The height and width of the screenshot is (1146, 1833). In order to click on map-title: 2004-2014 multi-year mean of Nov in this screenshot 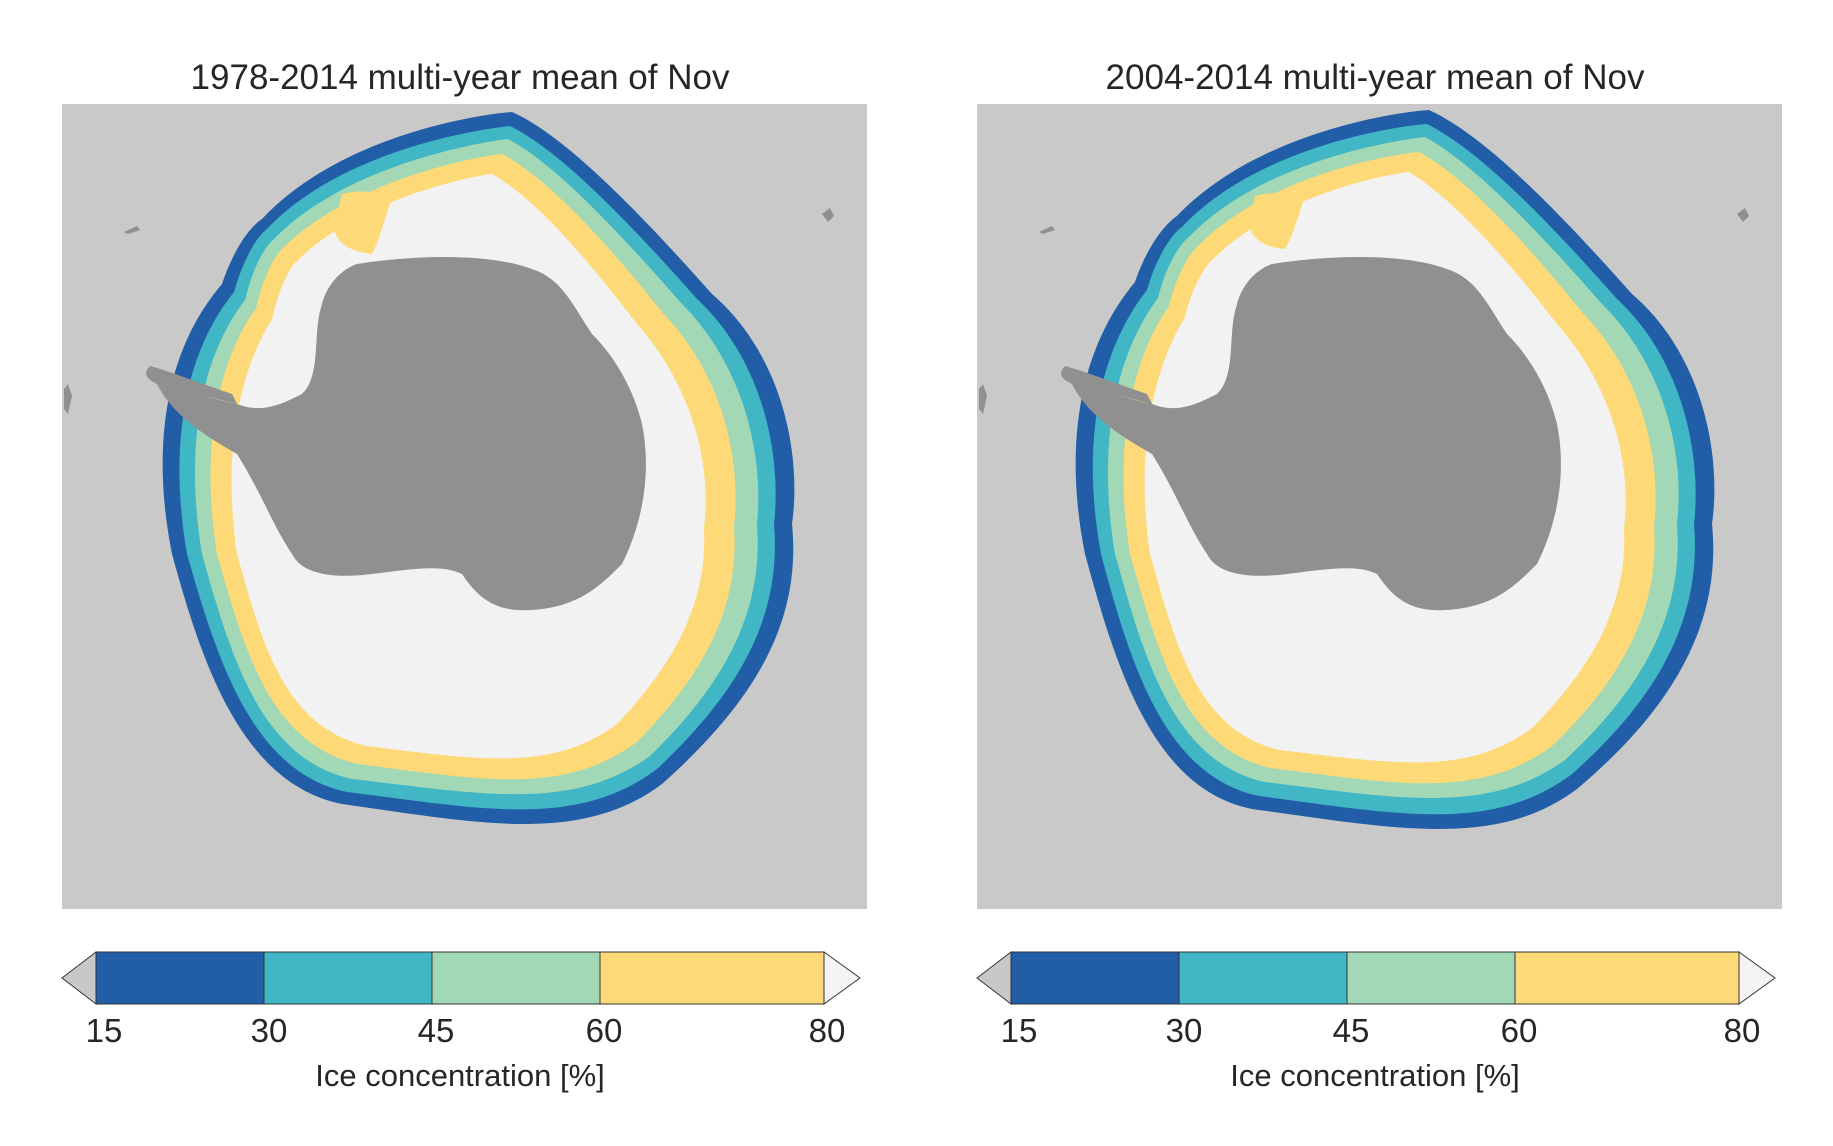, I will do `click(1375, 77)`.